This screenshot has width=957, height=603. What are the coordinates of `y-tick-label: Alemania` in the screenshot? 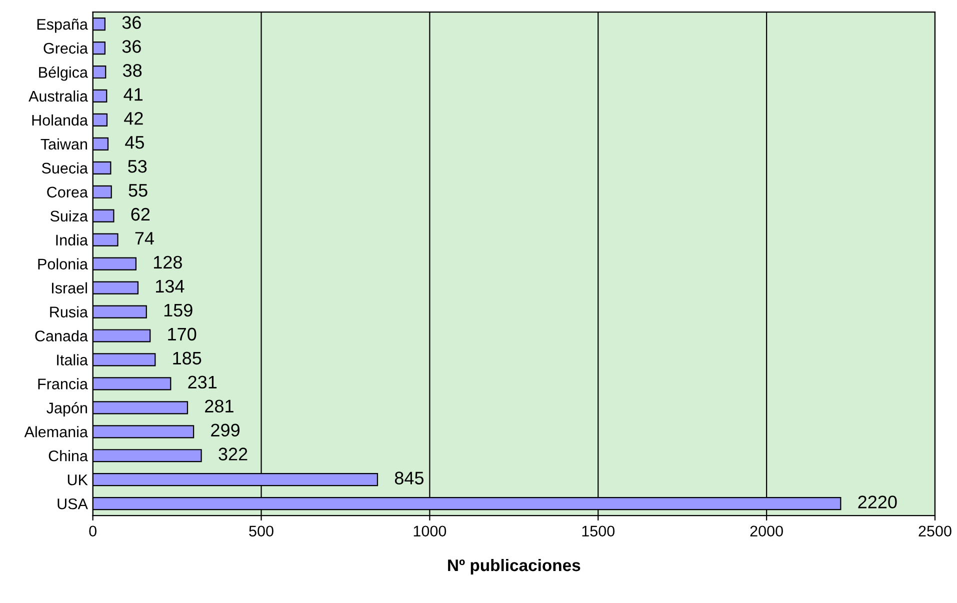 It's located at (56, 432).